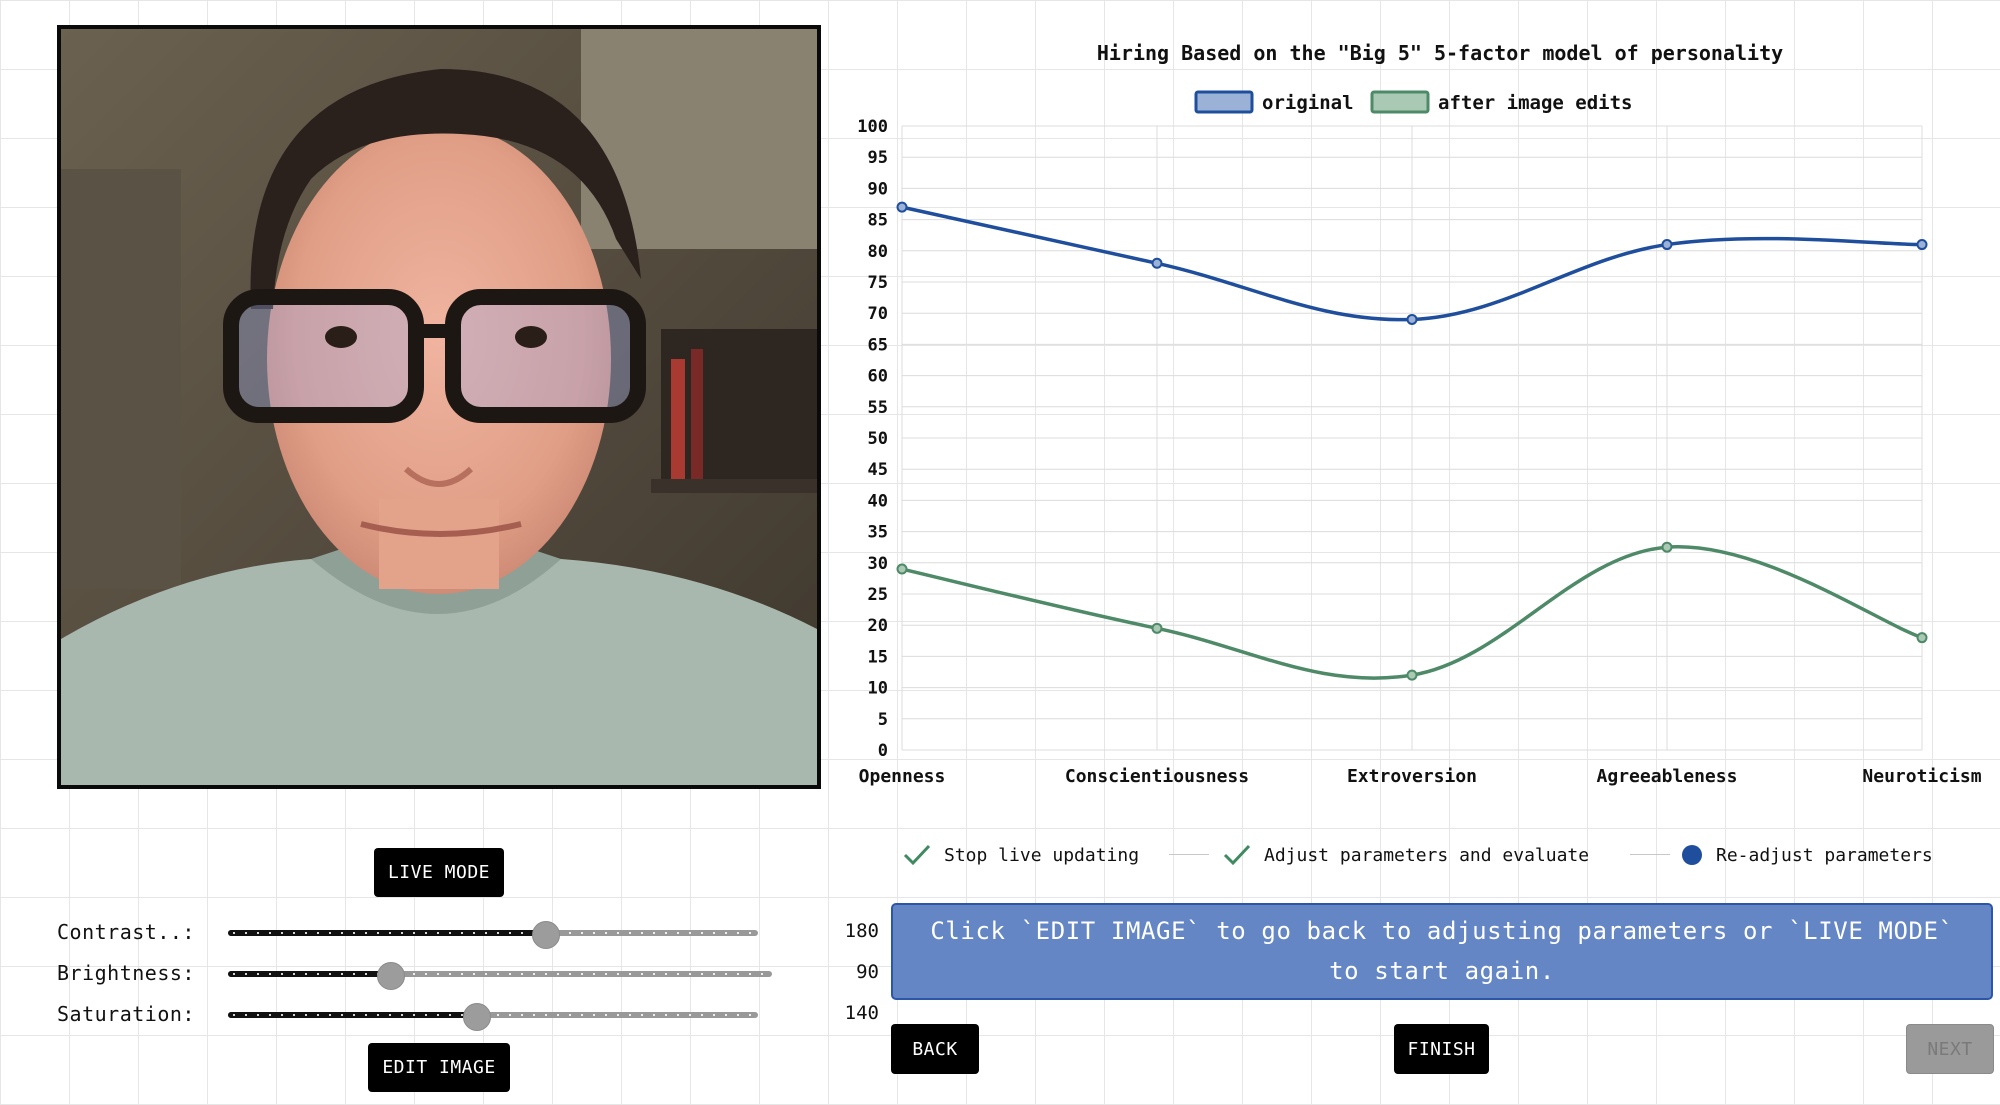 This screenshot has height=1105, width=2000. I want to click on saturation-label: Saturation:, so click(126, 1014).